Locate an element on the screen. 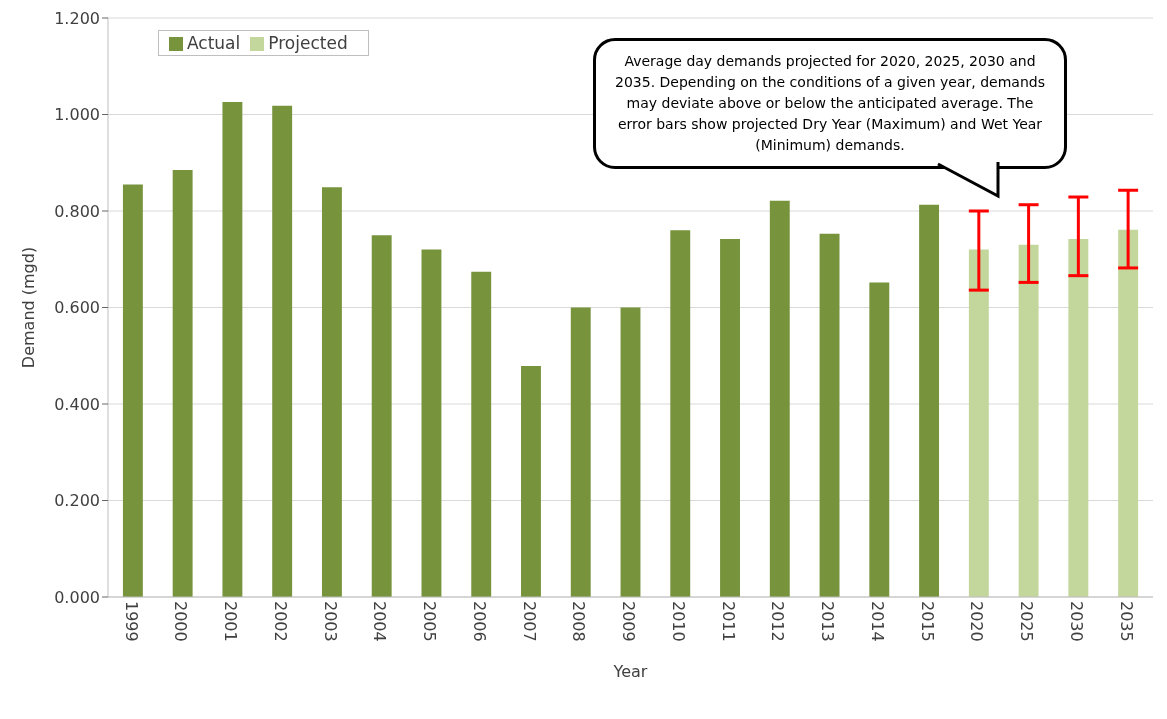 The width and height of the screenshot is (1167, 719). legend-label: Actual is located at coordinates (214, 43).